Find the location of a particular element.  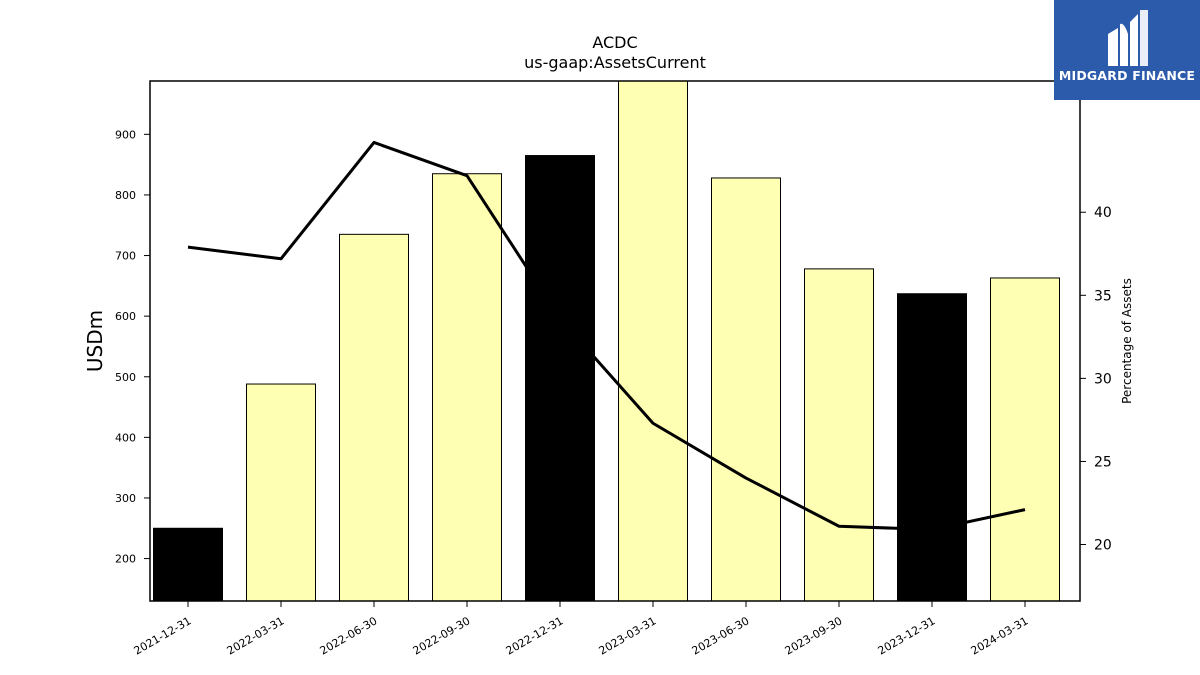

x-tick-label: 2023-03-31 is located at coordinates (628, 635).